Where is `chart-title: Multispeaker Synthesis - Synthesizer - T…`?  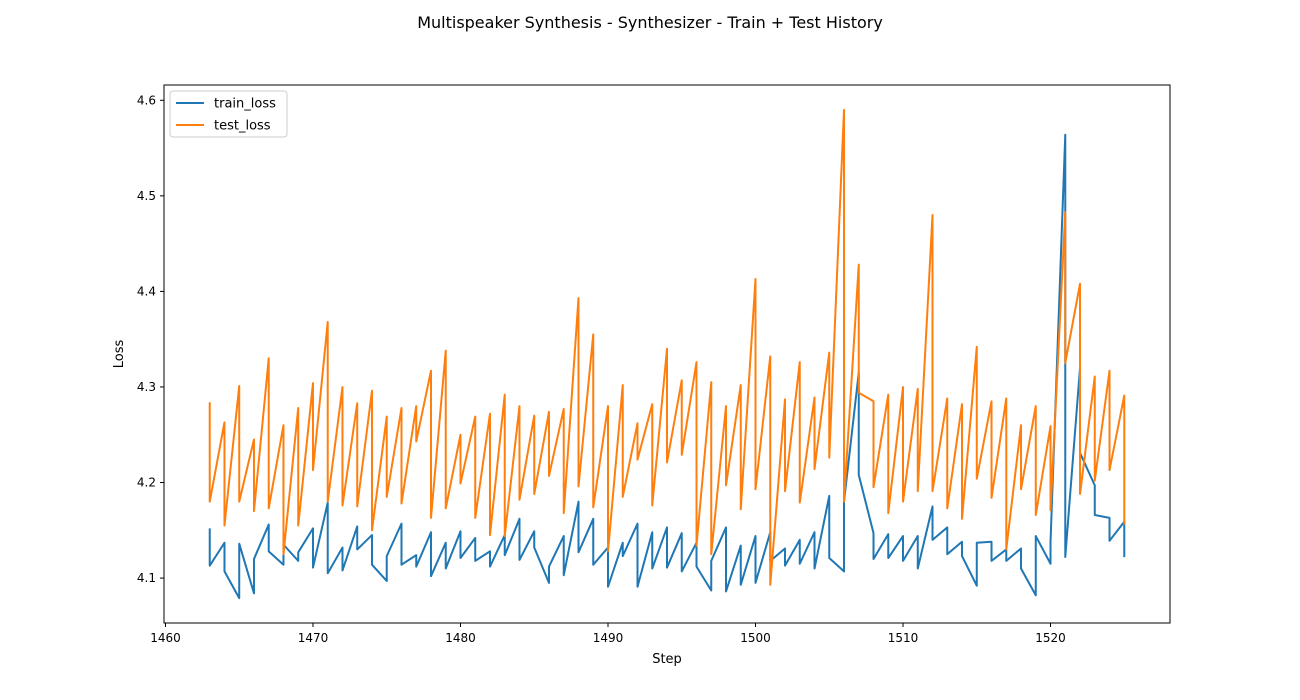
chart-title: Multispeaker Synthesis - Synthesizer - T… is located at coordinates (650, 22).